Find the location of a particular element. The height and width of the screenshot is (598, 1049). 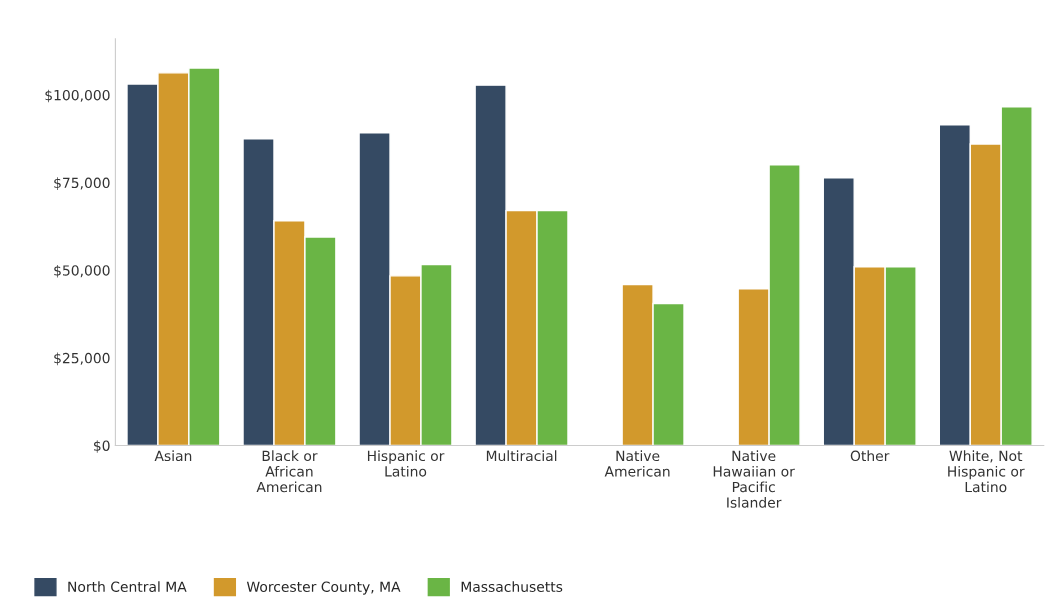

y-tick-label: $25,000 is located at coordinates (82, 359).